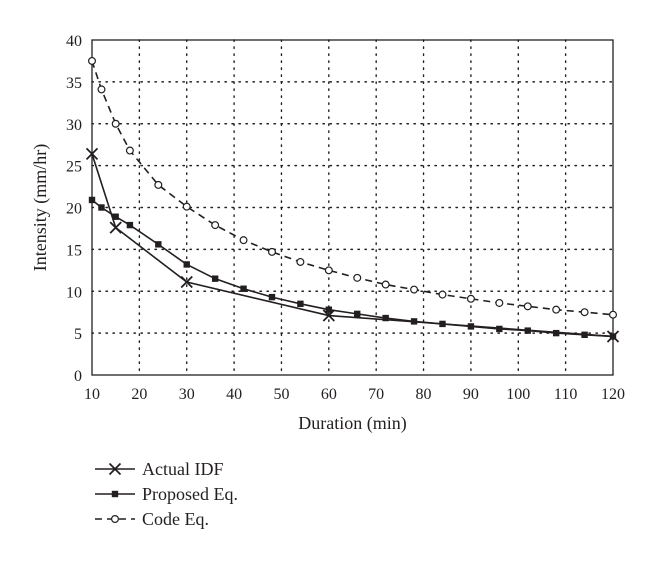 This screenshot has height=566, width=660. What do you see at coordinates (175, 519) in the screenshot?
I see `legend-label: Code Eq.` at bounding box center [175, 519].